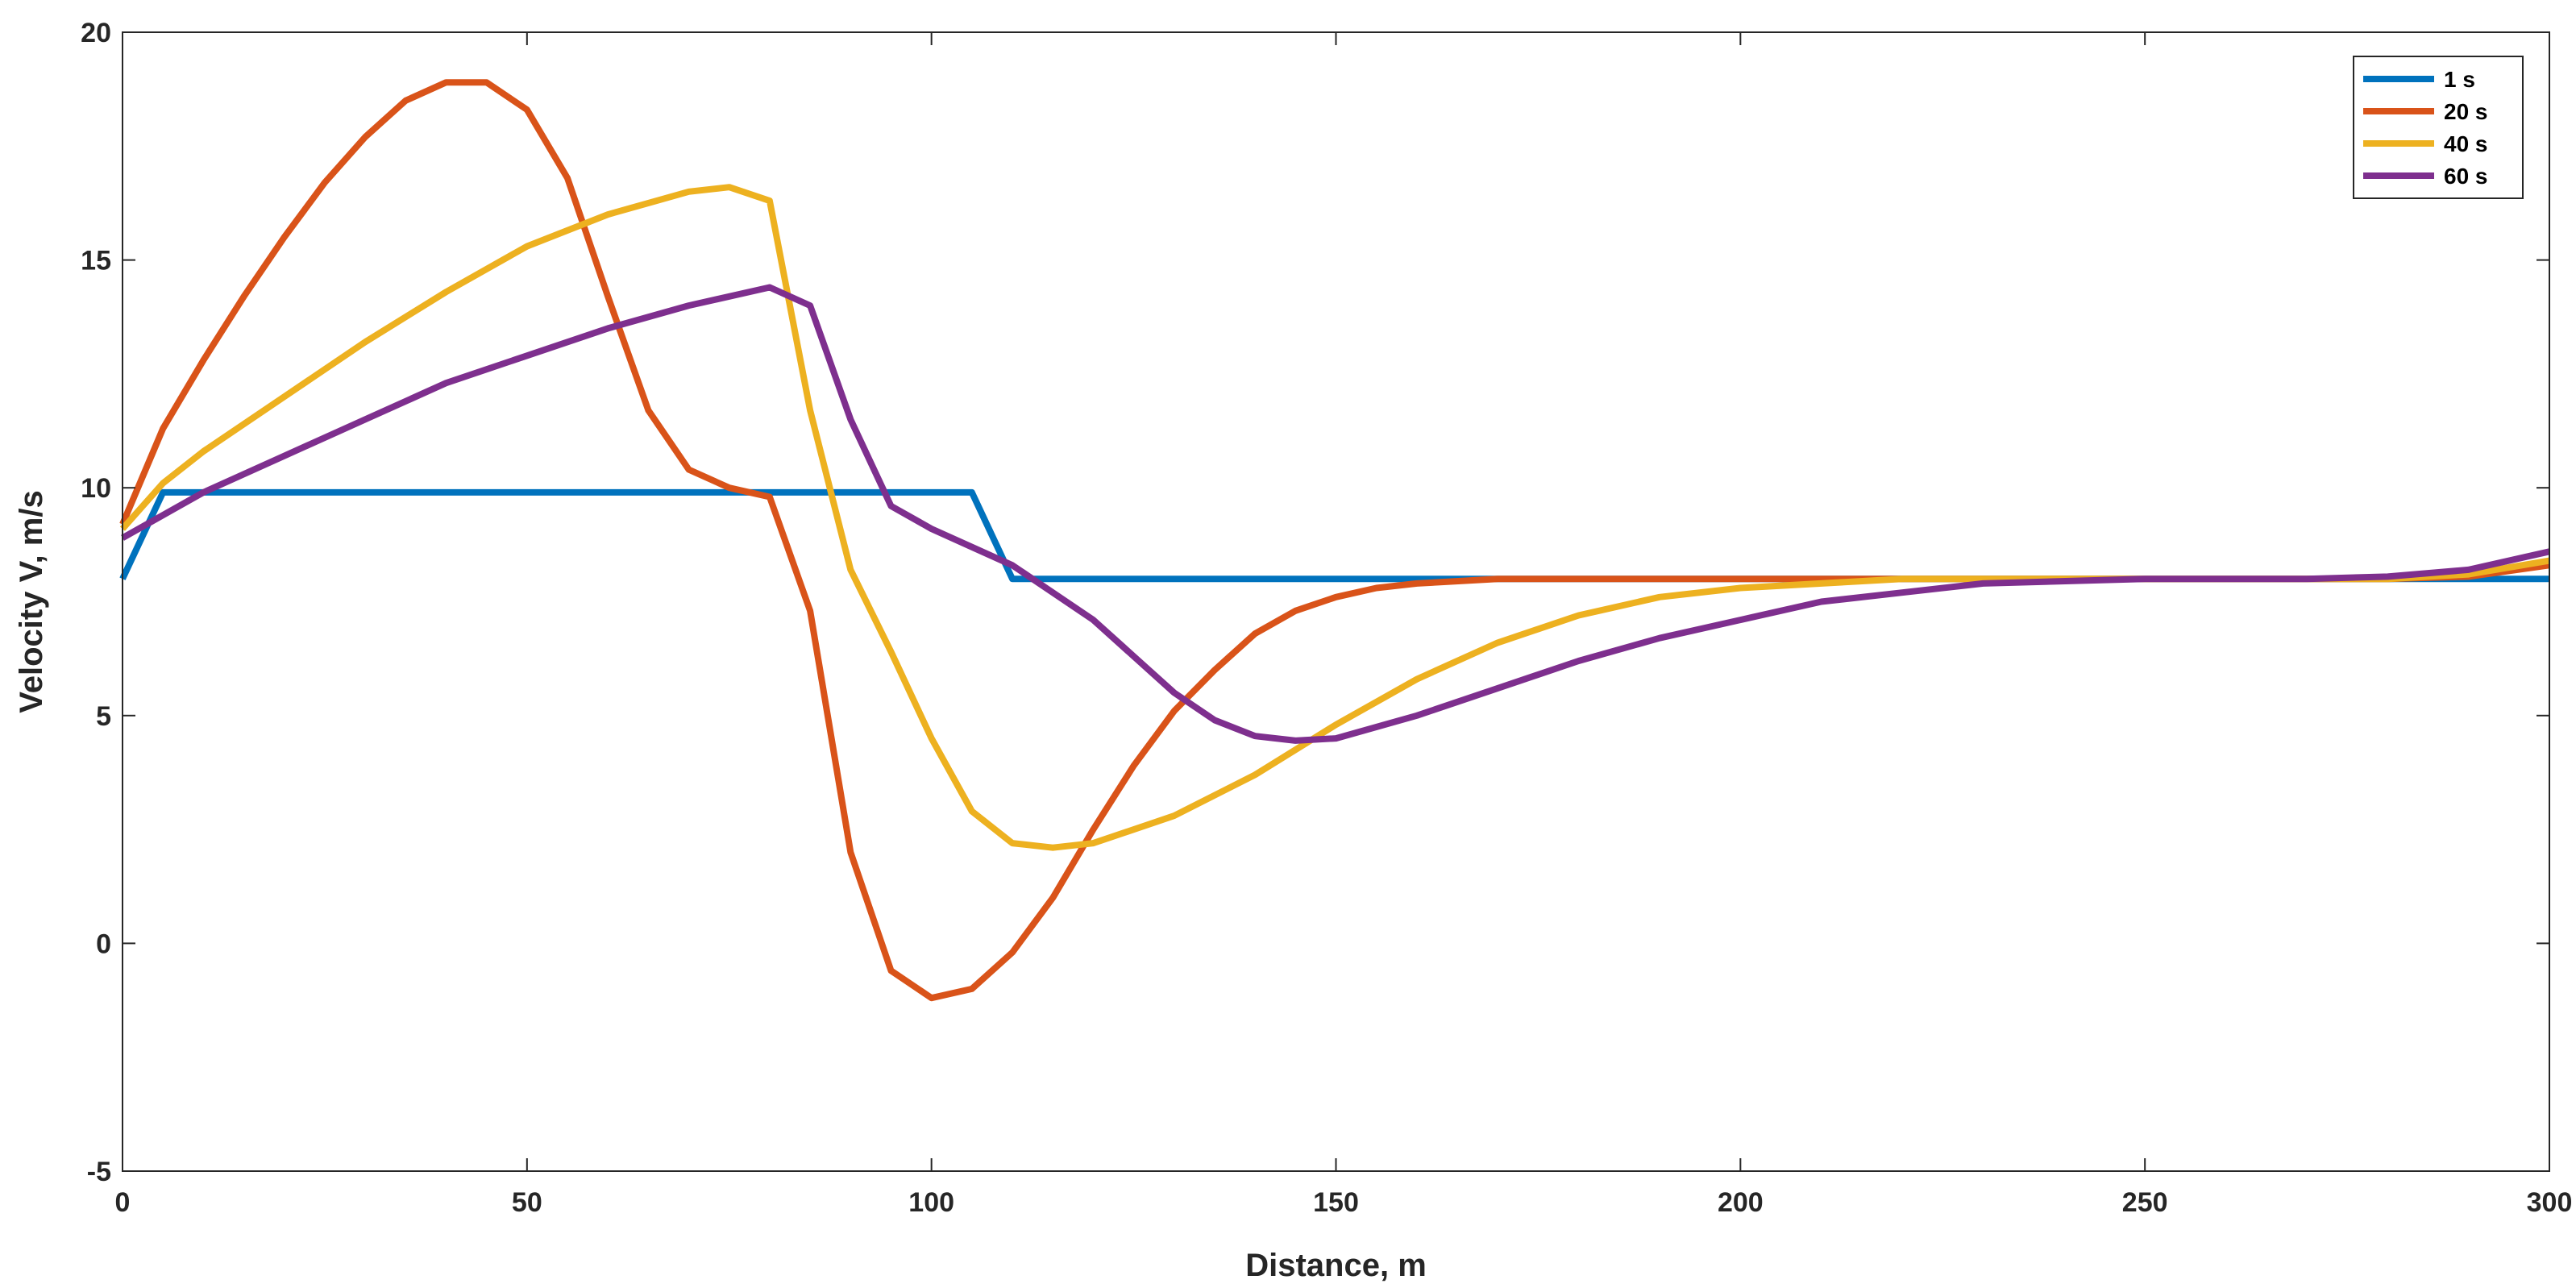 The height and width of the screenshot is (1288, 2576). Describe the element at coordinates (96, 33) in the screenshot. I see `y-tick-label: 20` at that location.